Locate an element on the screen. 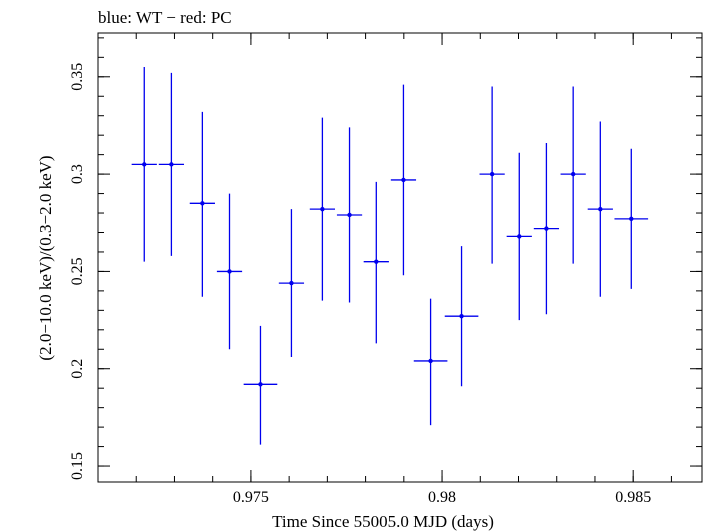  x-tick-label: 0.98 is located at coordinates (442, 497).